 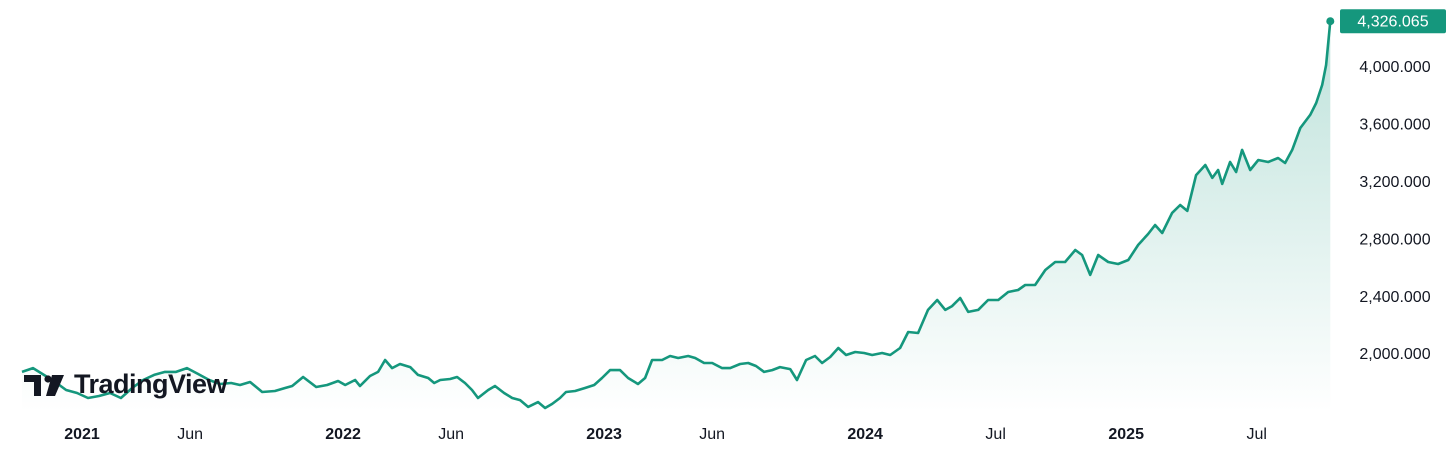 What do you see at coordinates (1394, 239) in the screenshot?
I see `y-tick-label: 2,800.000` at bounding box center [1394, 239].